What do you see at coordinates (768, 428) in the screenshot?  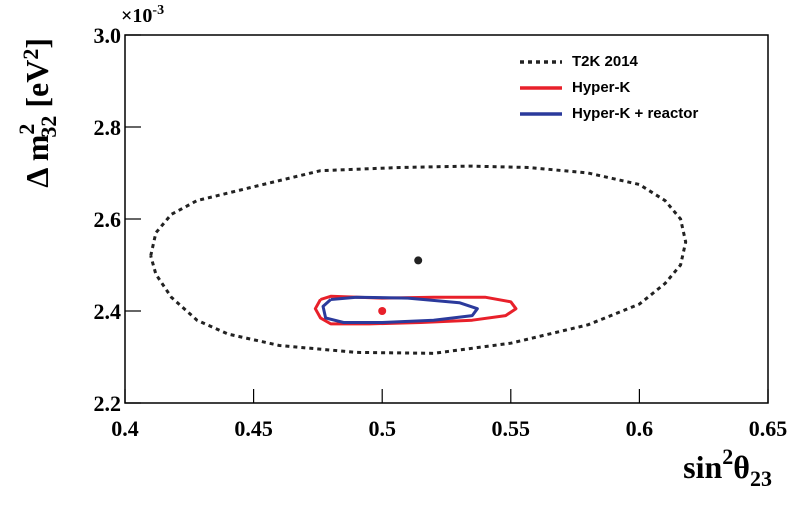 I see `x-tick-label: 0.65` at bounding box center [768, 428].